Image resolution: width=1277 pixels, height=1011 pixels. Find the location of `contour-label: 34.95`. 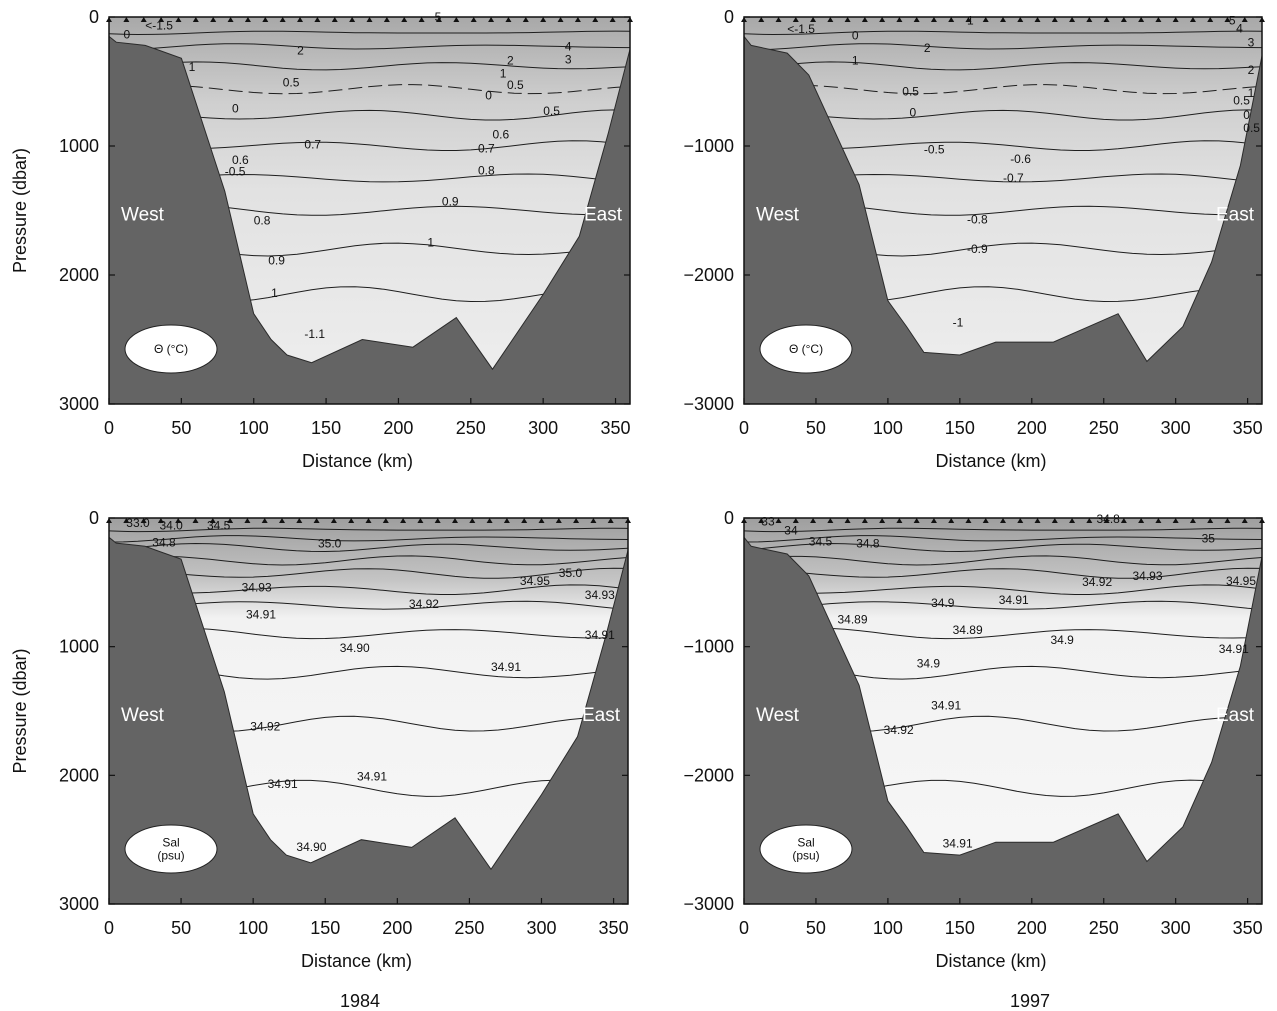

contour-label: 34.95 is located at coordinates (535, 581).